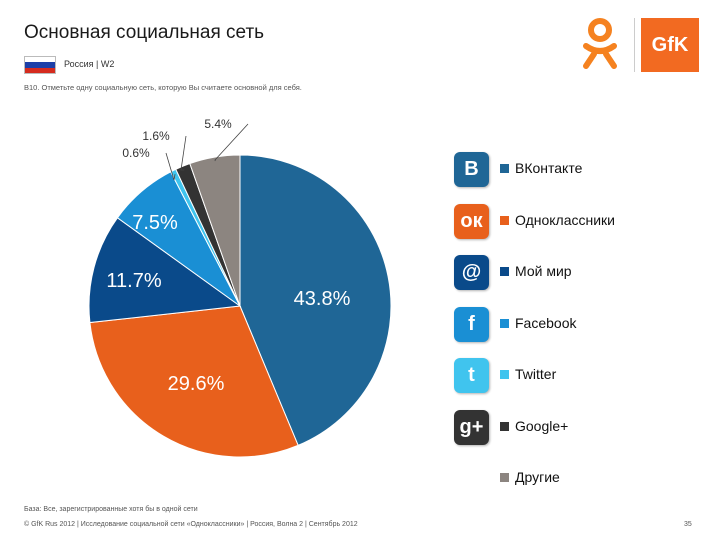 The height and width of the screenshot is (540, 720). Describe the element at coordinates (688, 524) in the screenshot. I see `page-number: 35` at that location.